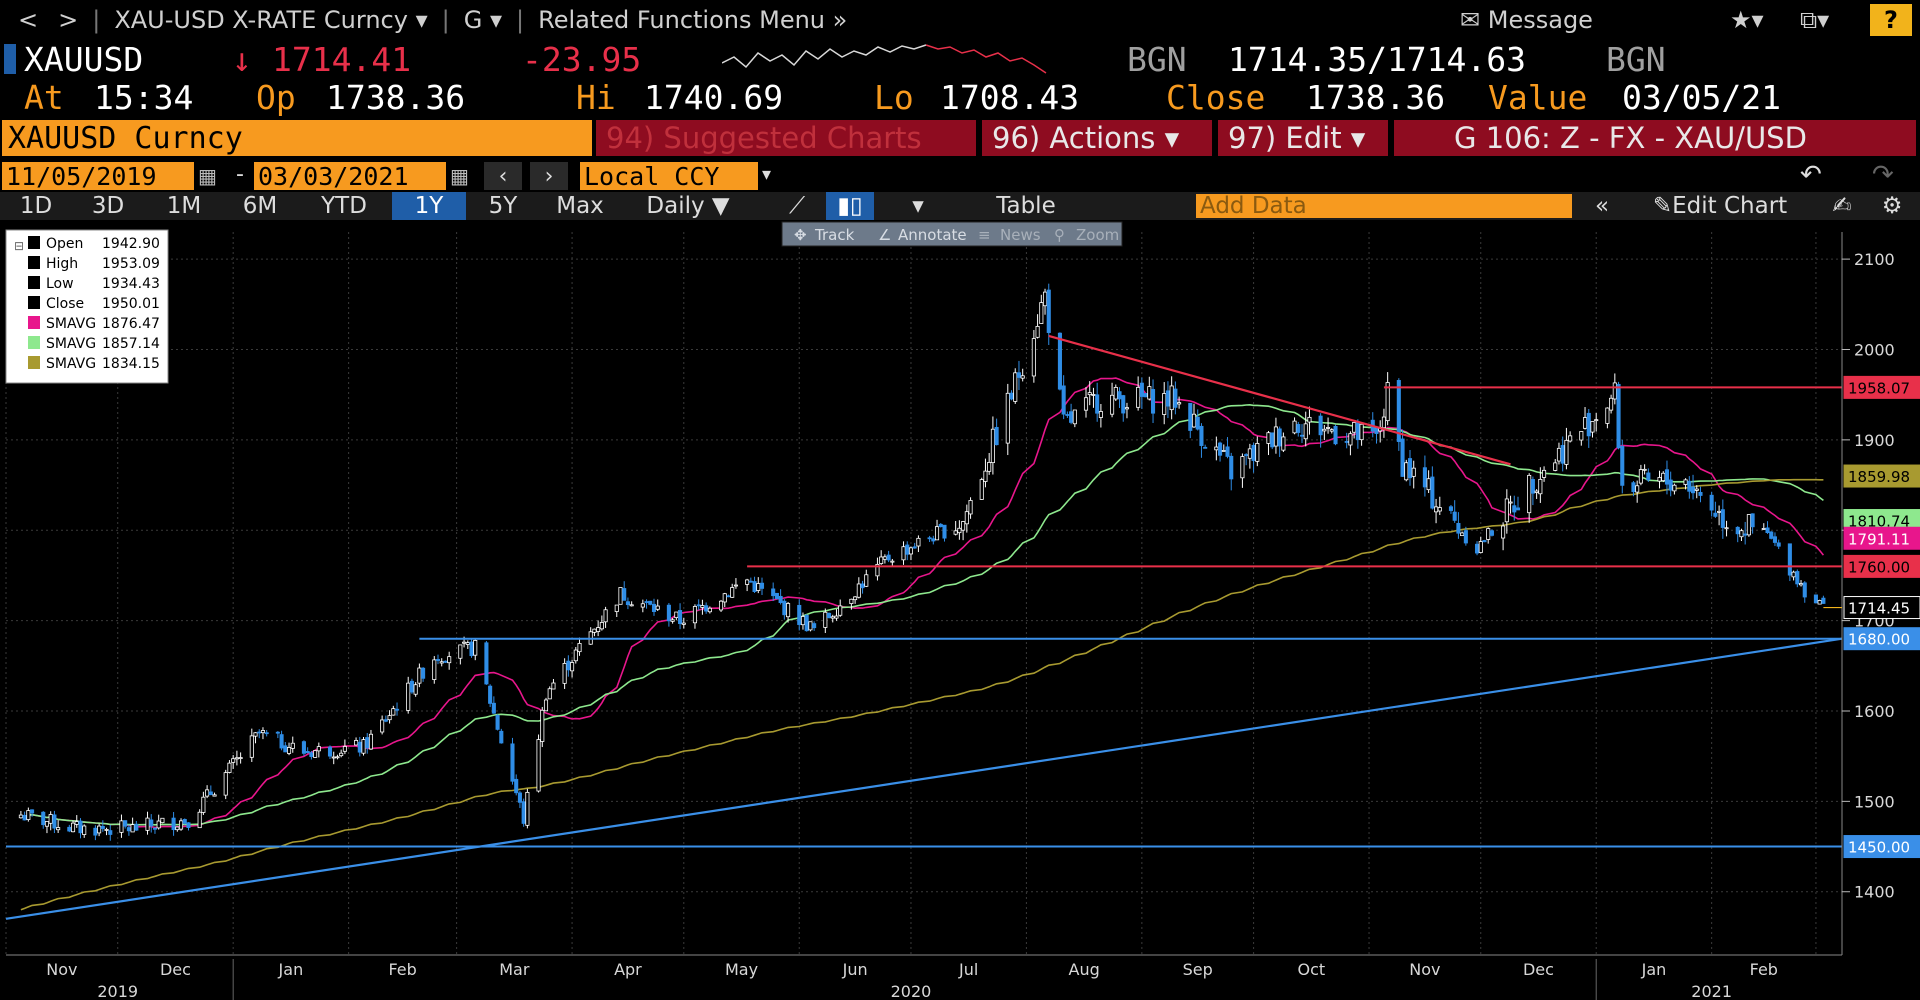 Image resolution: width=1920 pixels, height=1000 pixels. What do you see at coordinates (36, 206) in the screenshot?
I see `timeframe-1d: 1D` at bounding box center [36, 206].